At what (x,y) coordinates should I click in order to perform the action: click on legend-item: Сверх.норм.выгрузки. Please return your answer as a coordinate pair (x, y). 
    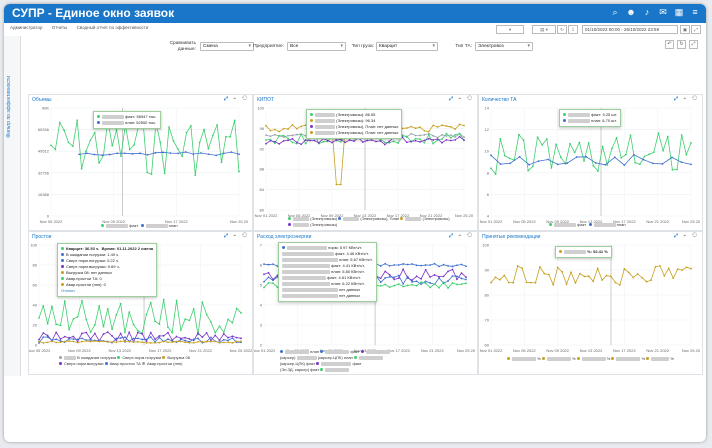
    Looking at the image, I should click on (84, 363).